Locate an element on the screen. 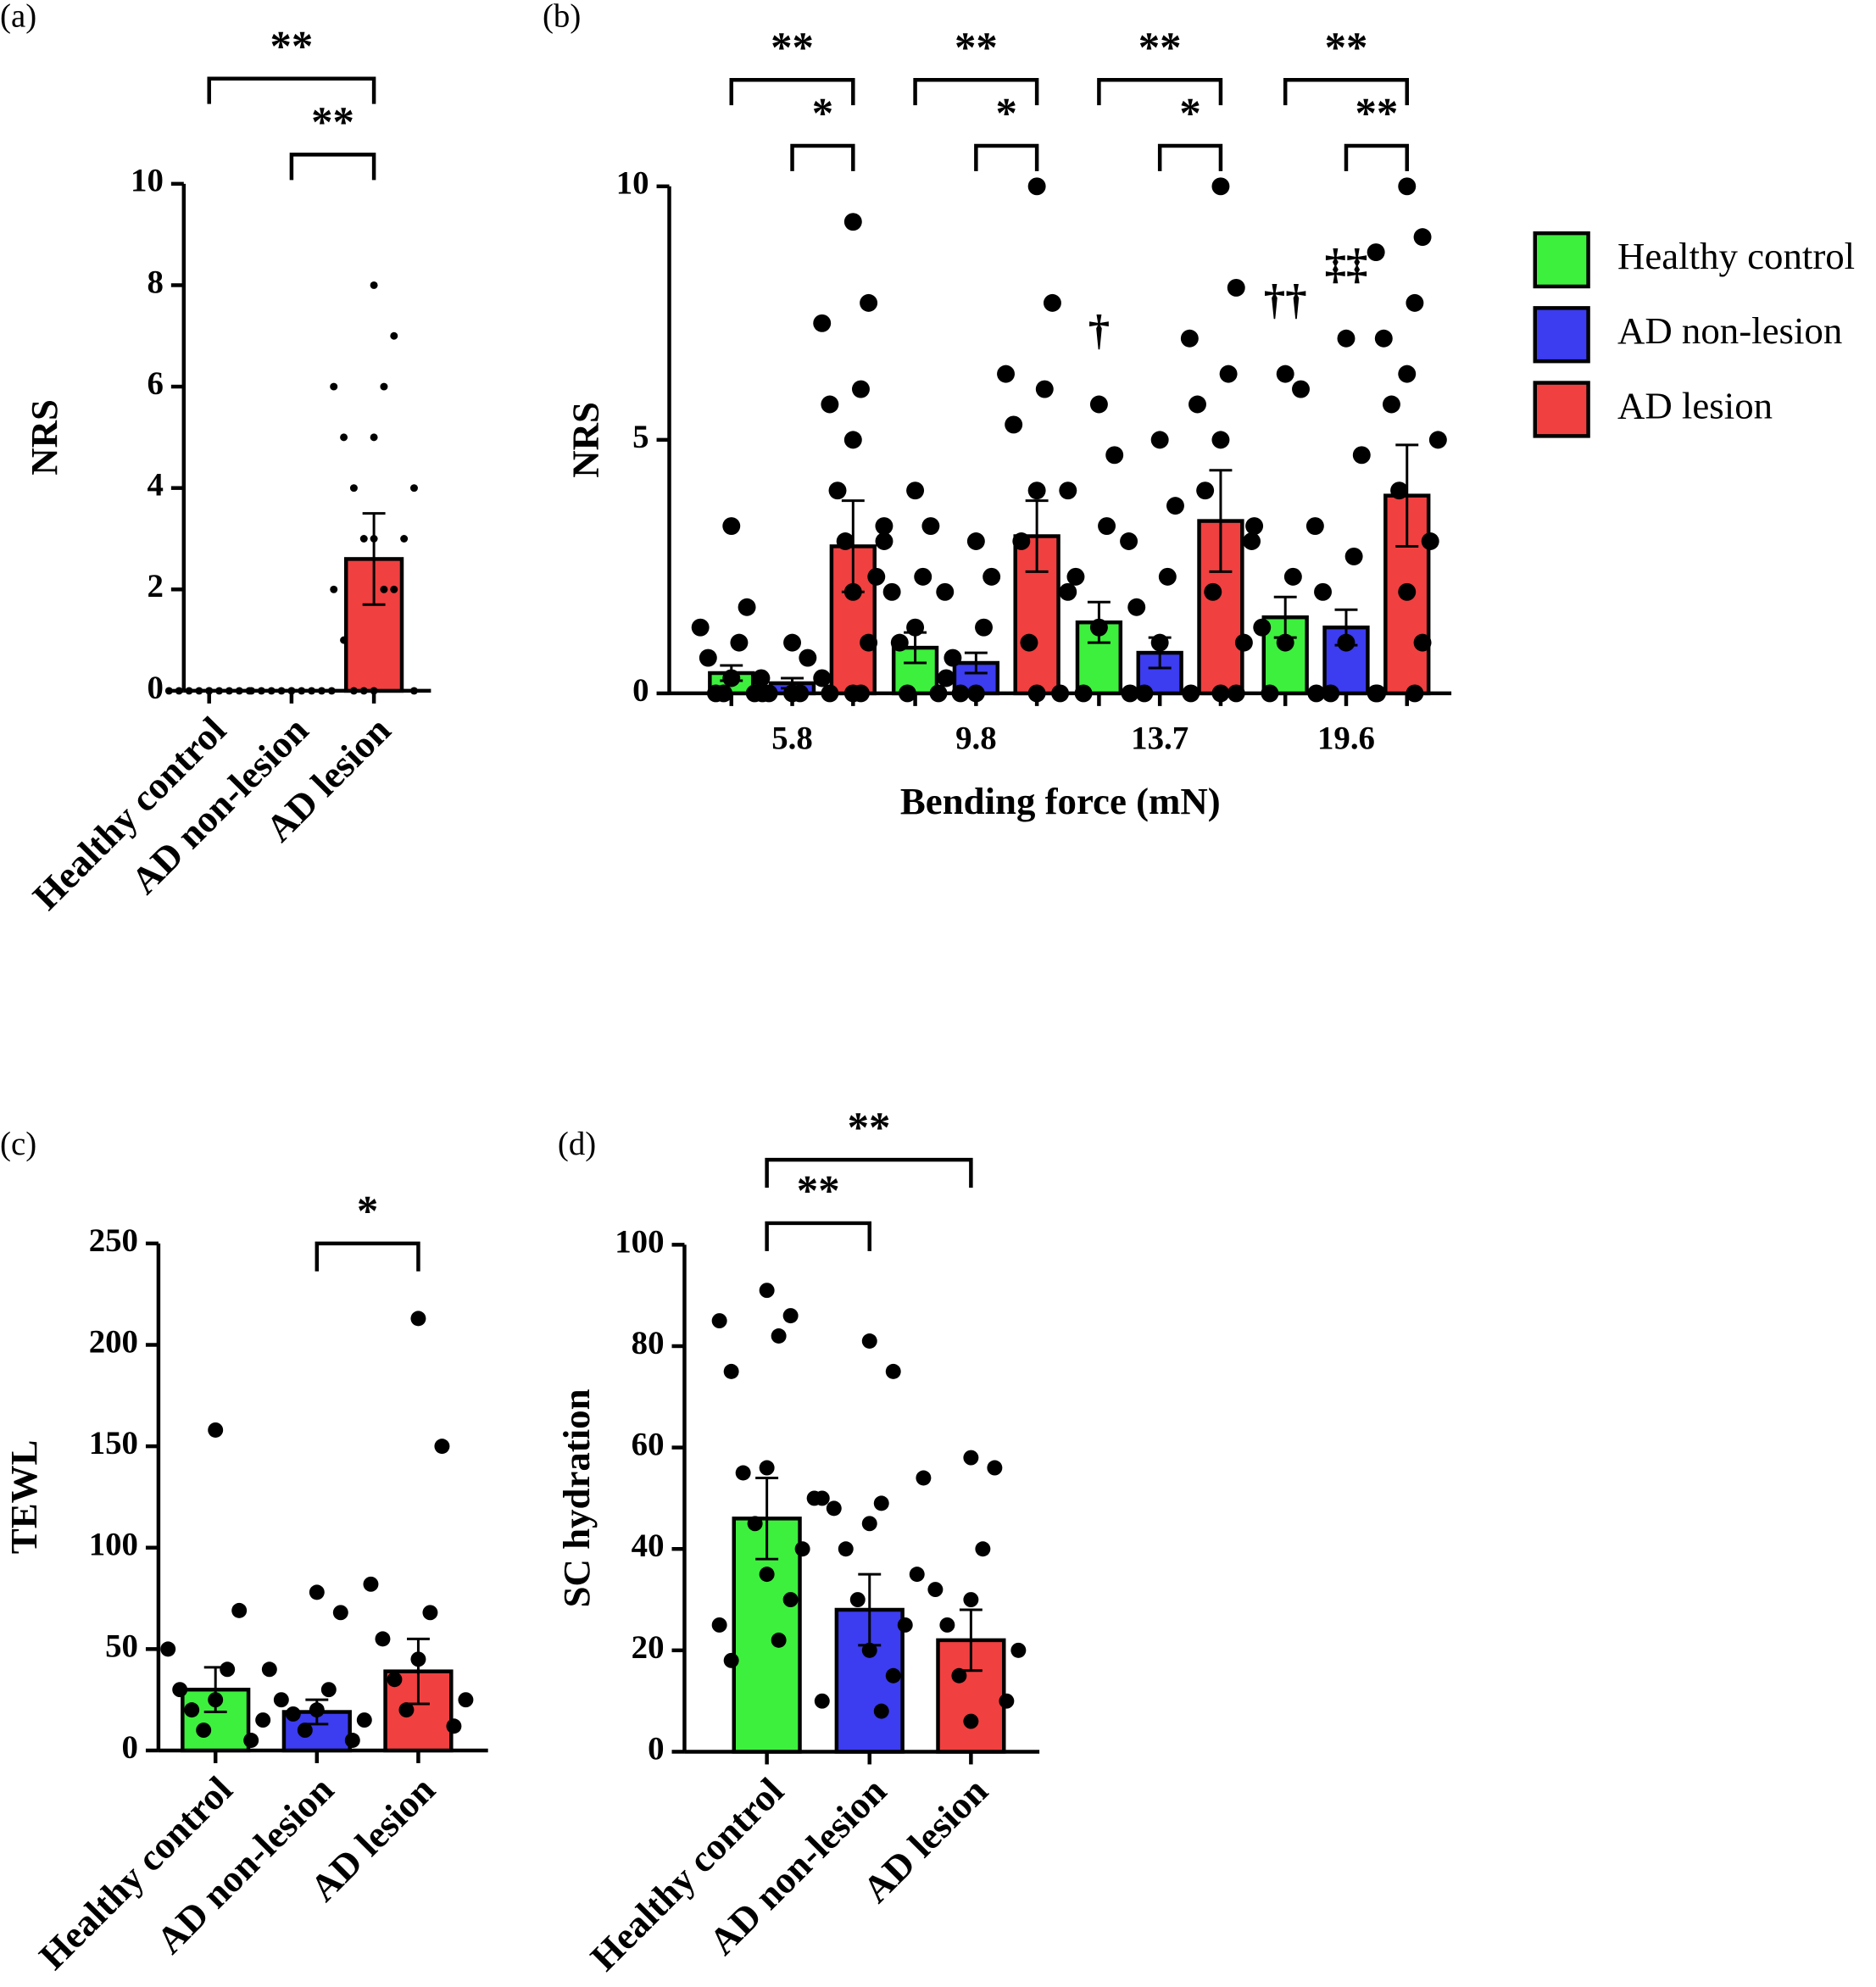 The height and width of the screenshot is (1987, 1876). y-tick-label: 10 is located at coordinates (147, 181).